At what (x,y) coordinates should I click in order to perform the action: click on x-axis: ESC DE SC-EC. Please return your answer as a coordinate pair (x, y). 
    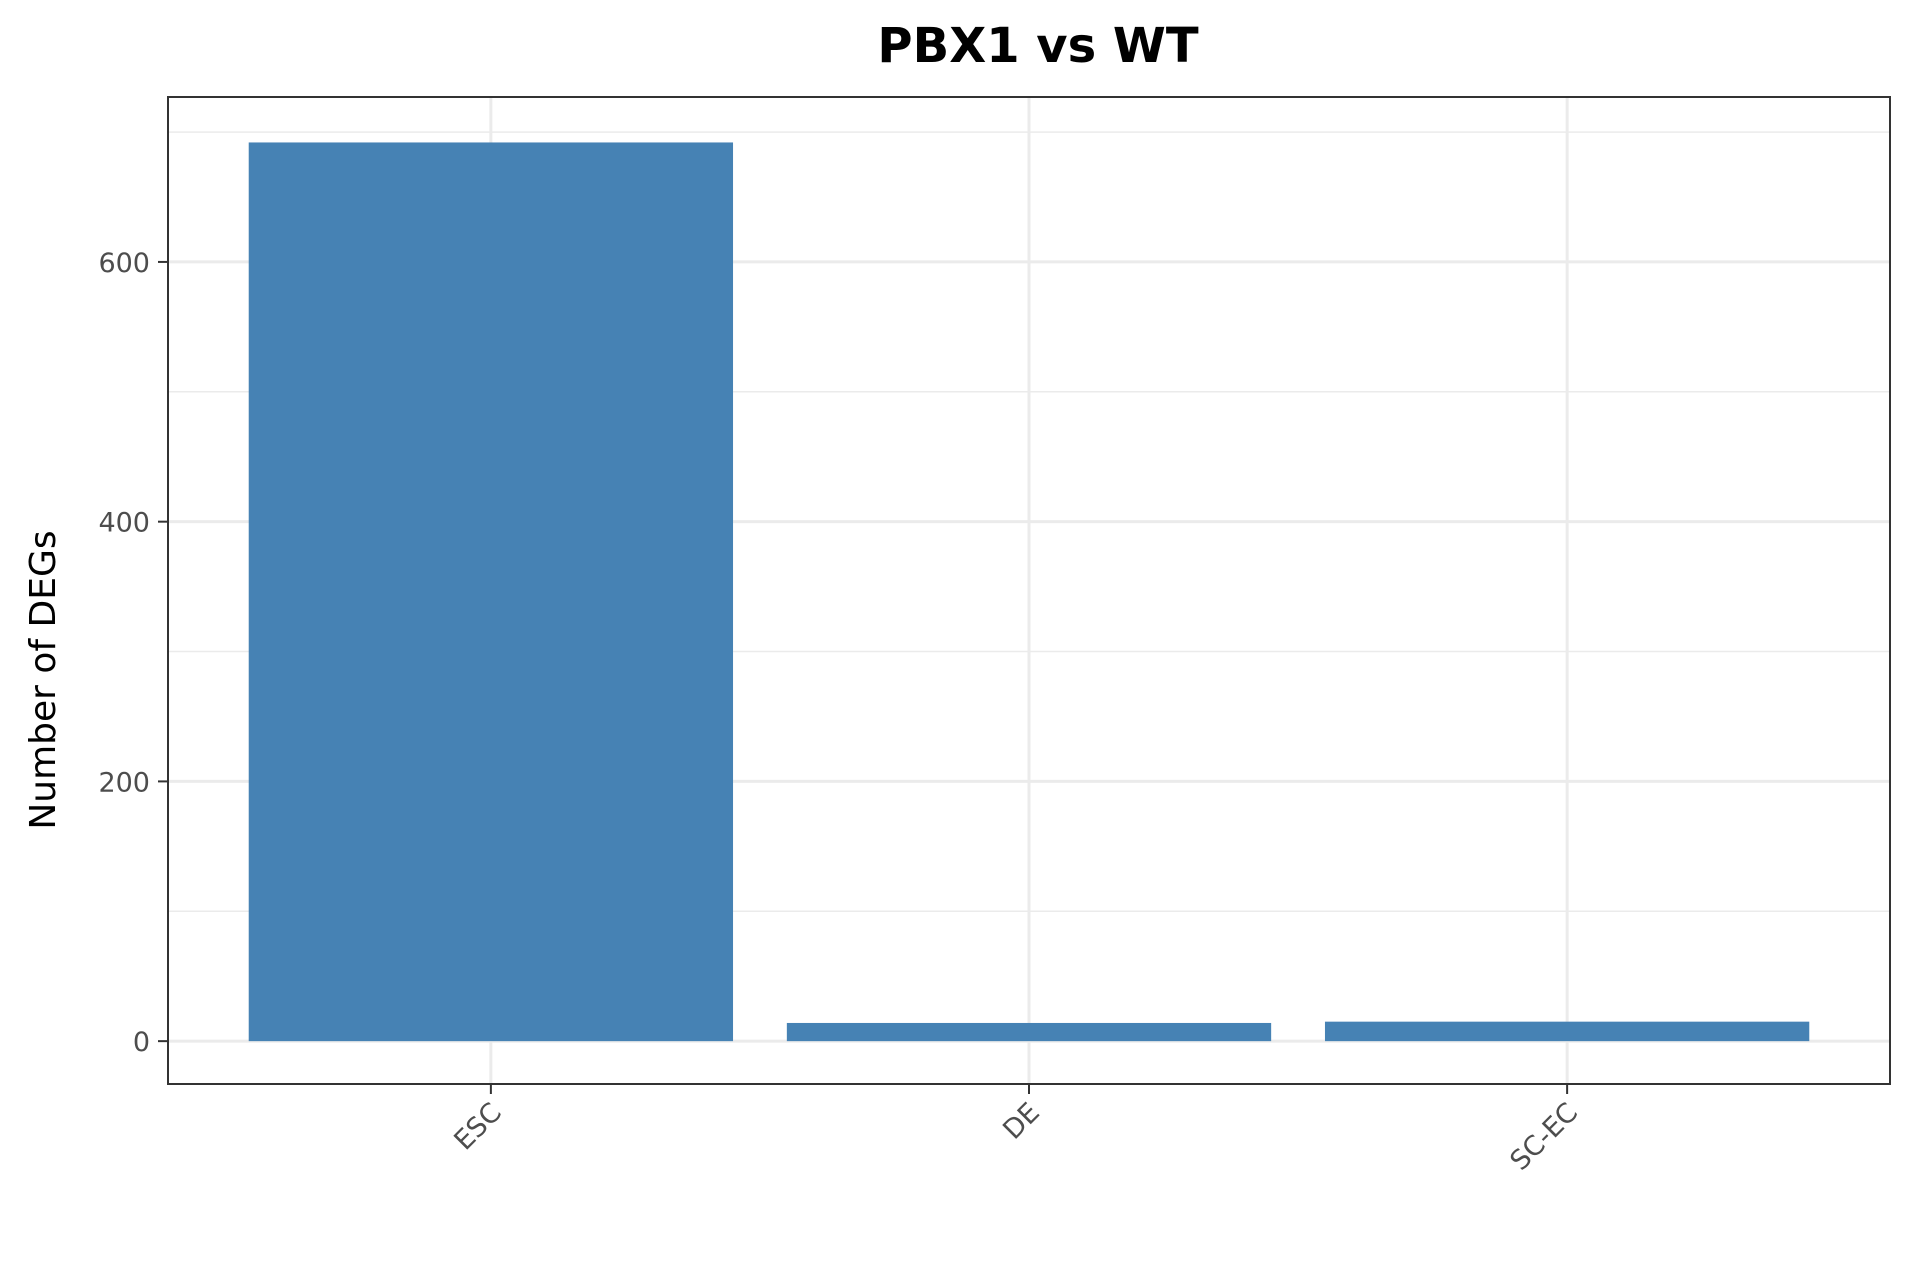
    Looking at the image, I should click on (1016, 1130).